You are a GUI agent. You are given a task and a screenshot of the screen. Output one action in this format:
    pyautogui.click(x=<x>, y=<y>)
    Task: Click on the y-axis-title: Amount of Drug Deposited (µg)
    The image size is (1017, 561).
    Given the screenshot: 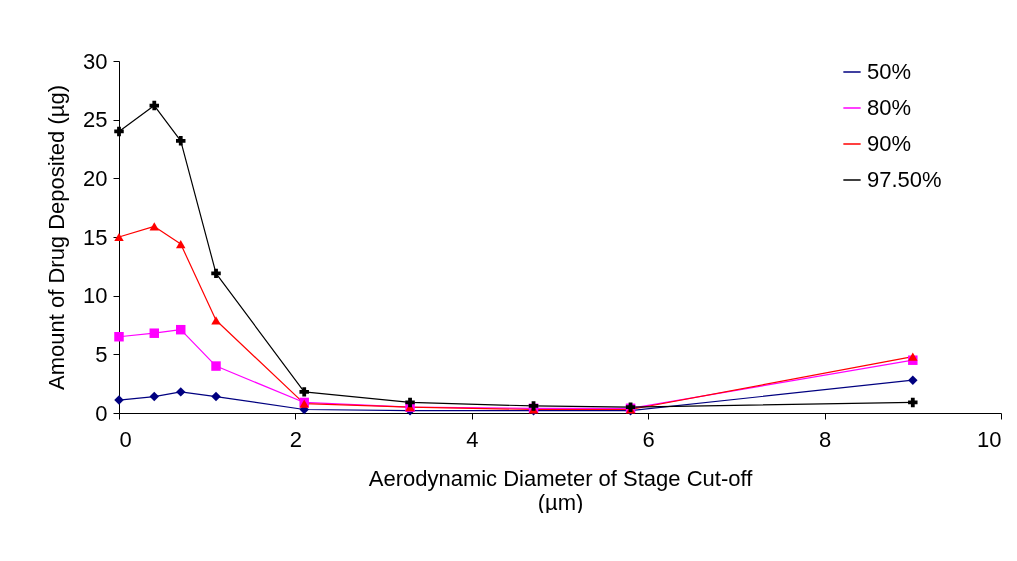 What is the action you would take?
    pyautogui.click(x=57, y=237)
    